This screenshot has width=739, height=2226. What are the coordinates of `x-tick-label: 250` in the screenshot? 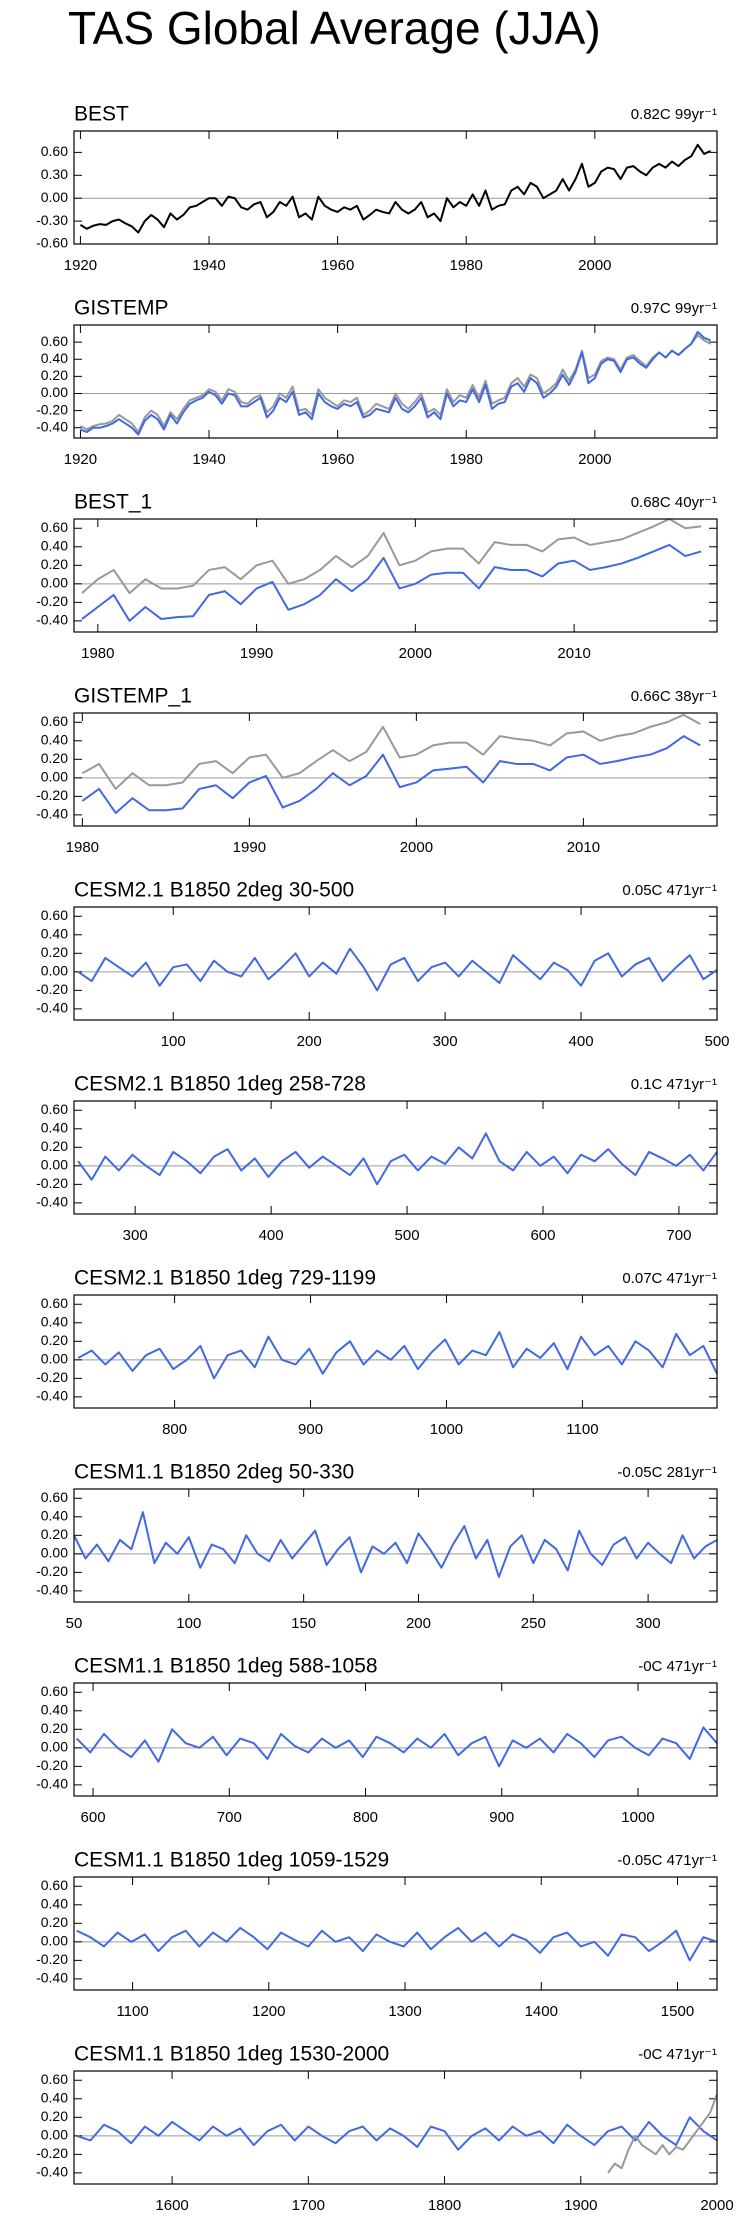 It's located at (533, 1623).